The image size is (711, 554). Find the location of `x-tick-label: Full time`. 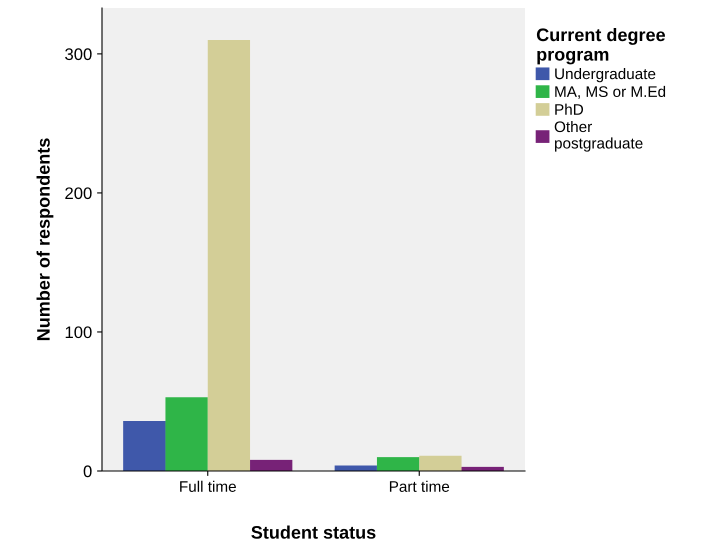

x-tick-label: Full time is located at coordinates (208, 486).